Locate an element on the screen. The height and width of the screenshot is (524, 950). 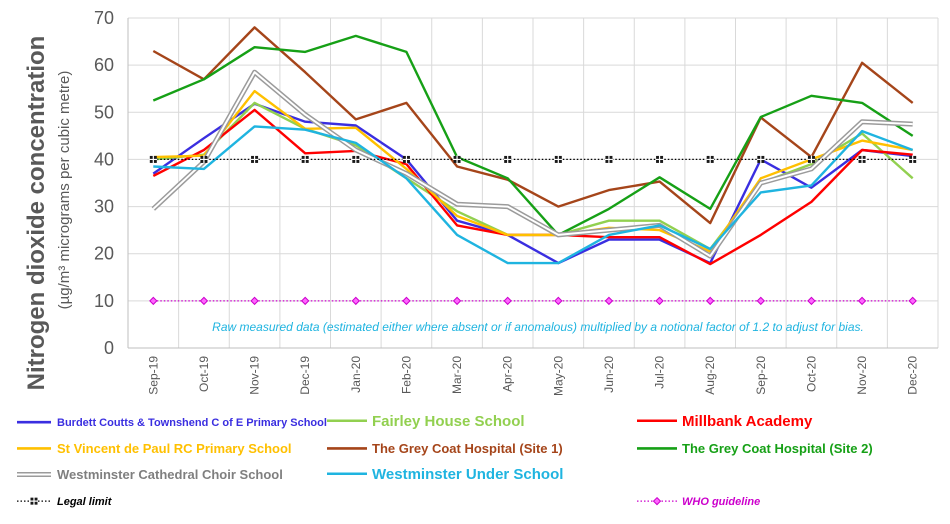
legend-item: Fairley House School is located at coordinates (426, 421).